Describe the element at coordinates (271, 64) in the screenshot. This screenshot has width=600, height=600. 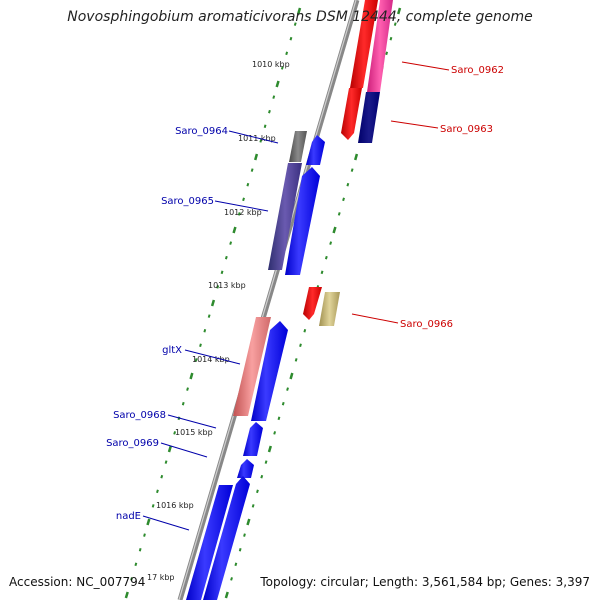
I see `kbp-label: 1010 kbp` at that location.